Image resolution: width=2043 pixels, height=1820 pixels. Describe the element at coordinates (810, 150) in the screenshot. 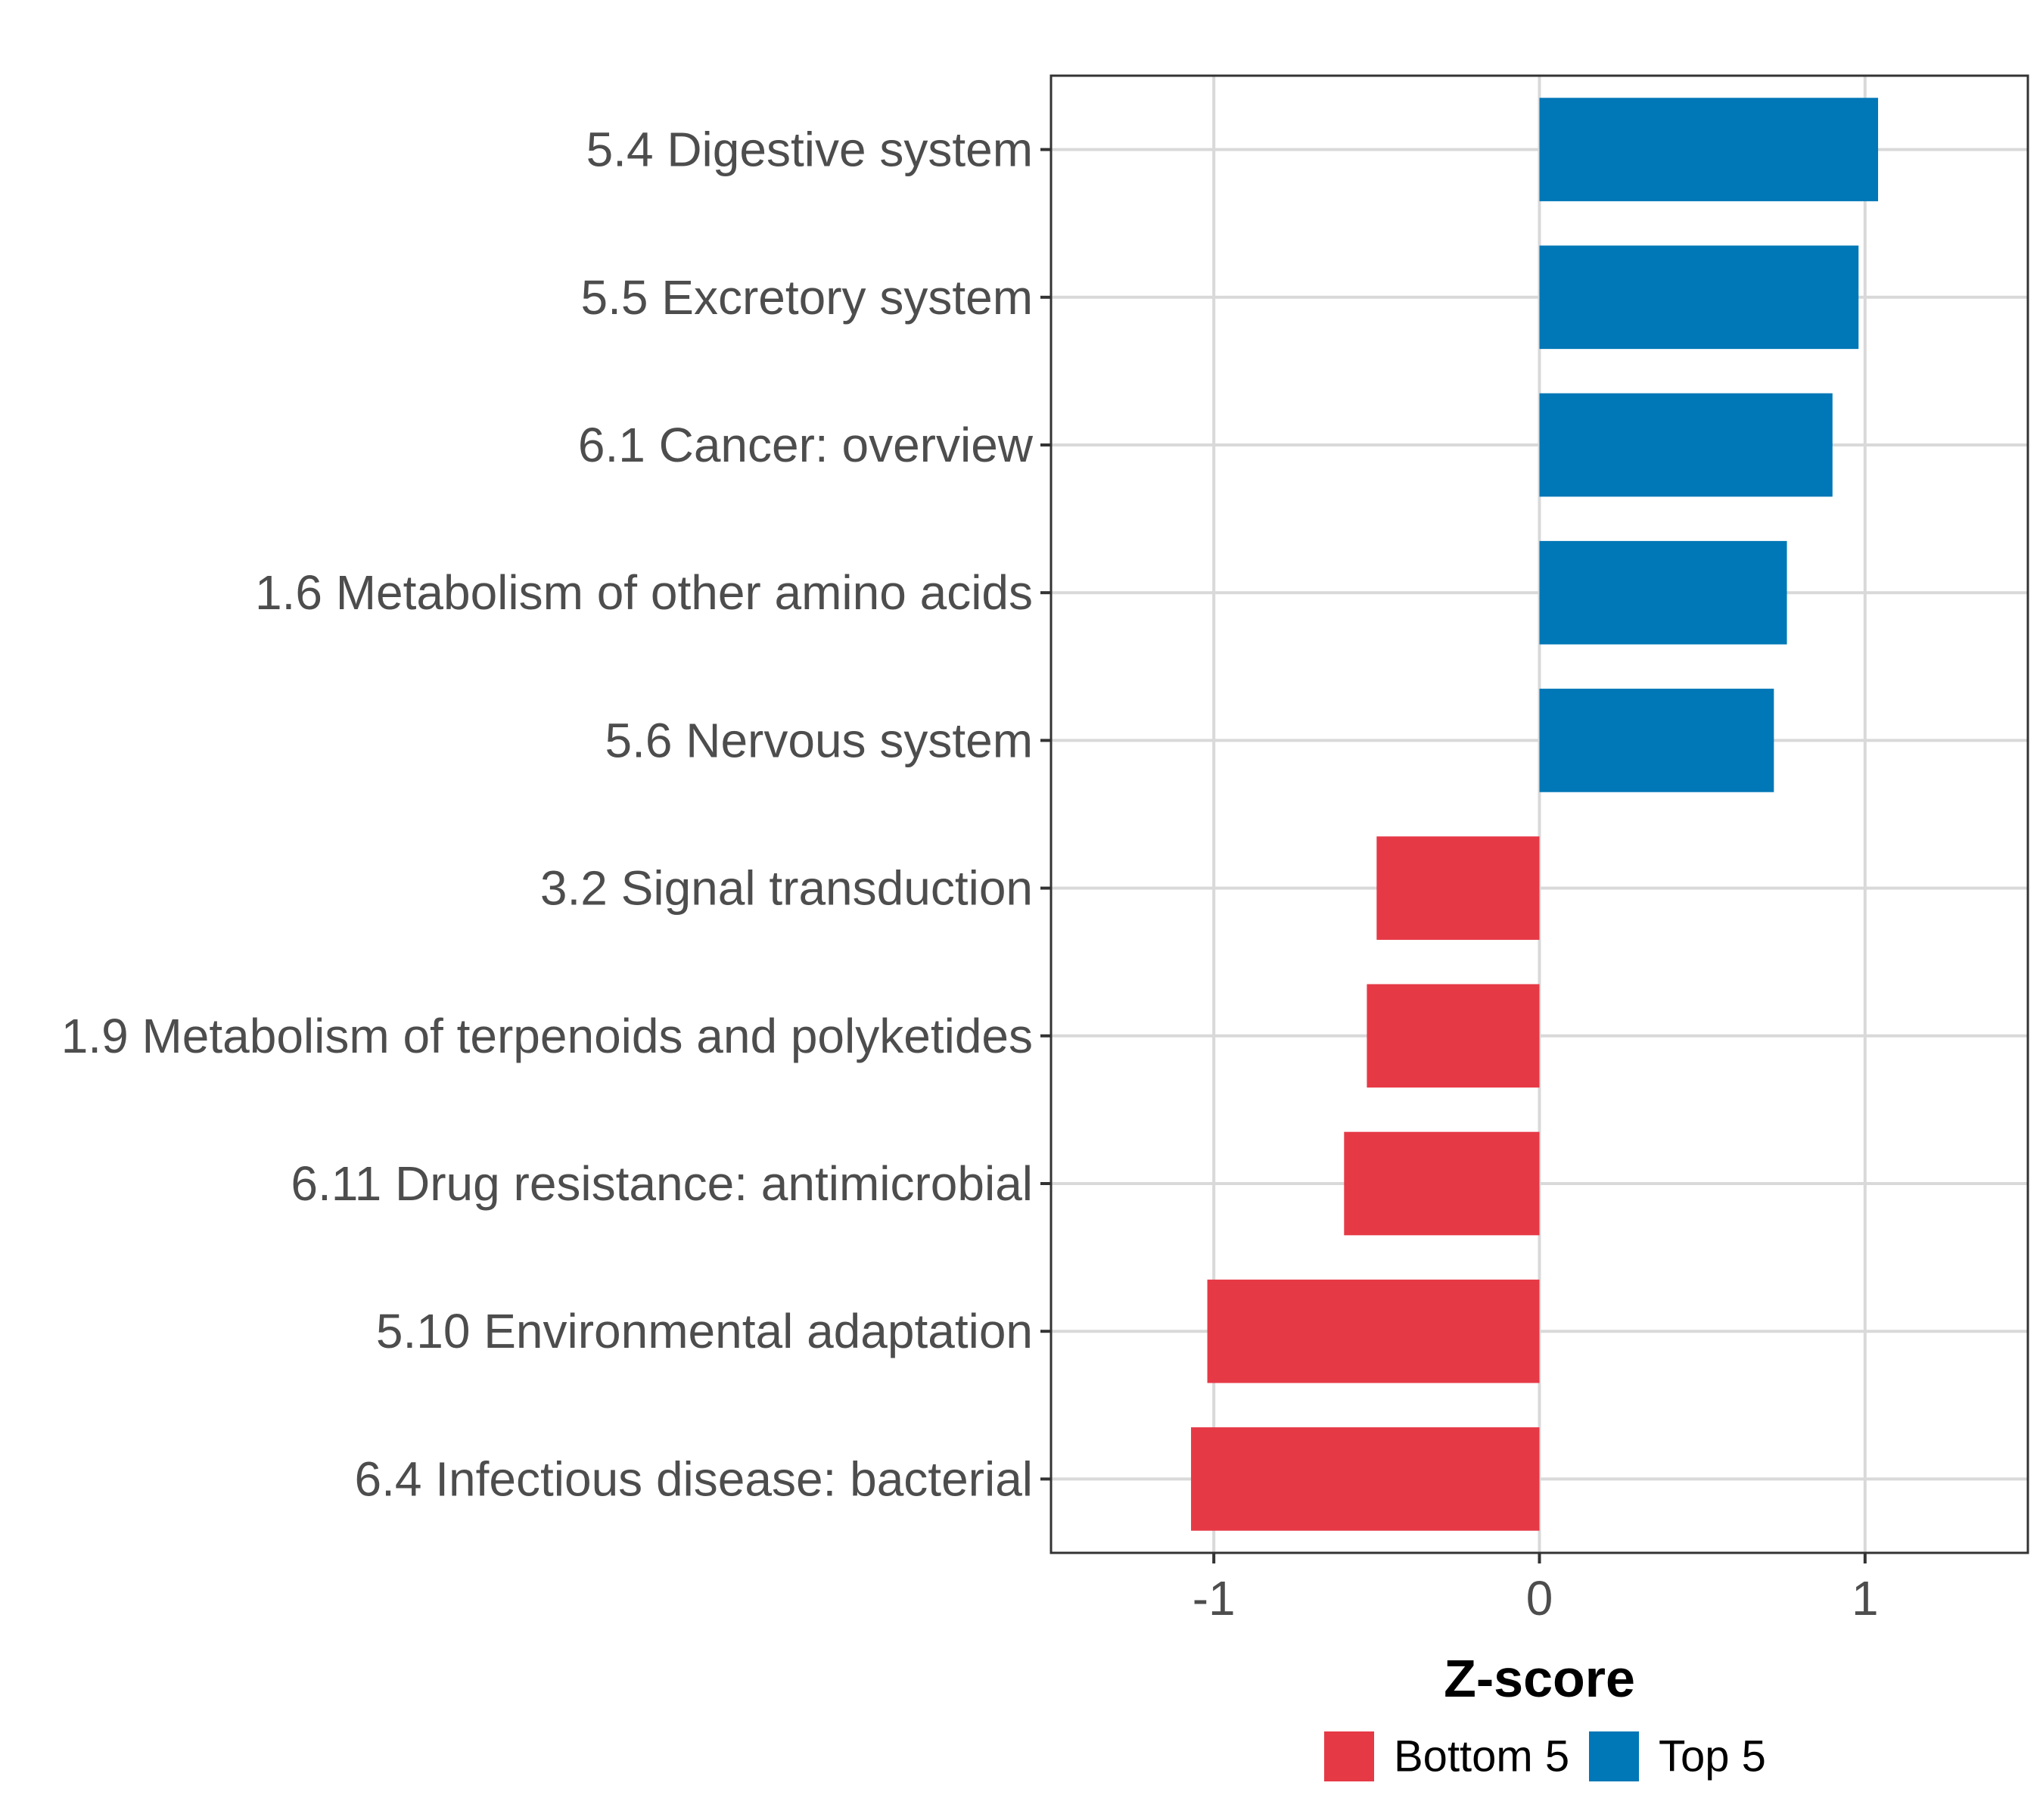

I see `y-tick-label: 5.4 Digestive system` at that location.